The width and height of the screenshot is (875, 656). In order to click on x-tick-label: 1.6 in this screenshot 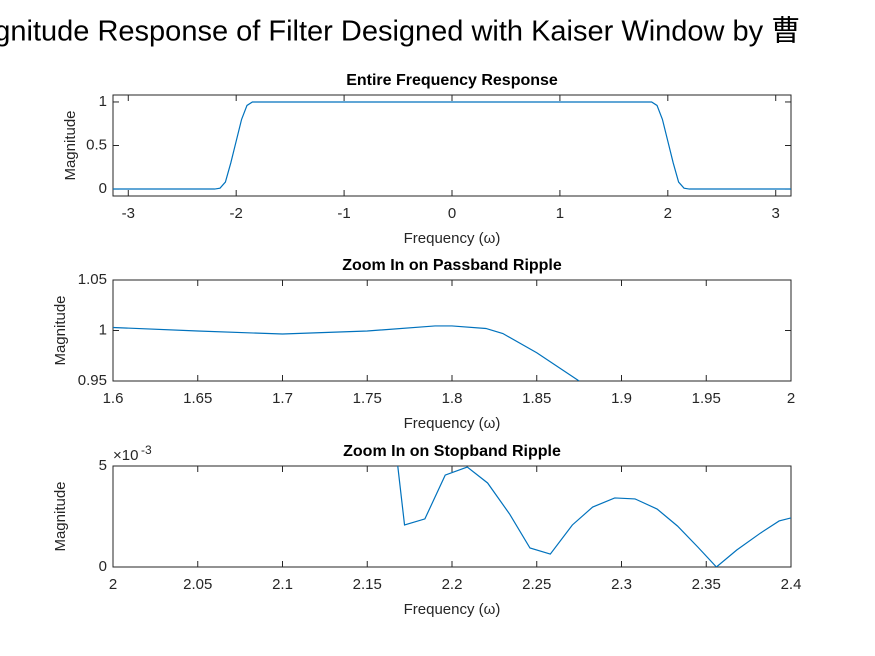, I will do `click(113, 398)`.